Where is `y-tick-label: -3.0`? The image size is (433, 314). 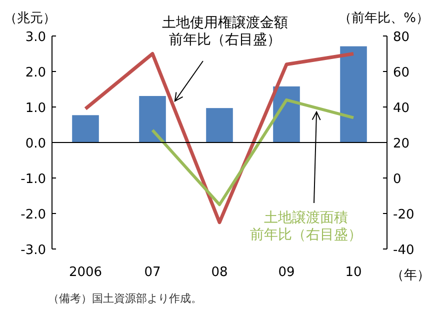 y-tick-label: -3.0 is located at coordinates (33, 250).